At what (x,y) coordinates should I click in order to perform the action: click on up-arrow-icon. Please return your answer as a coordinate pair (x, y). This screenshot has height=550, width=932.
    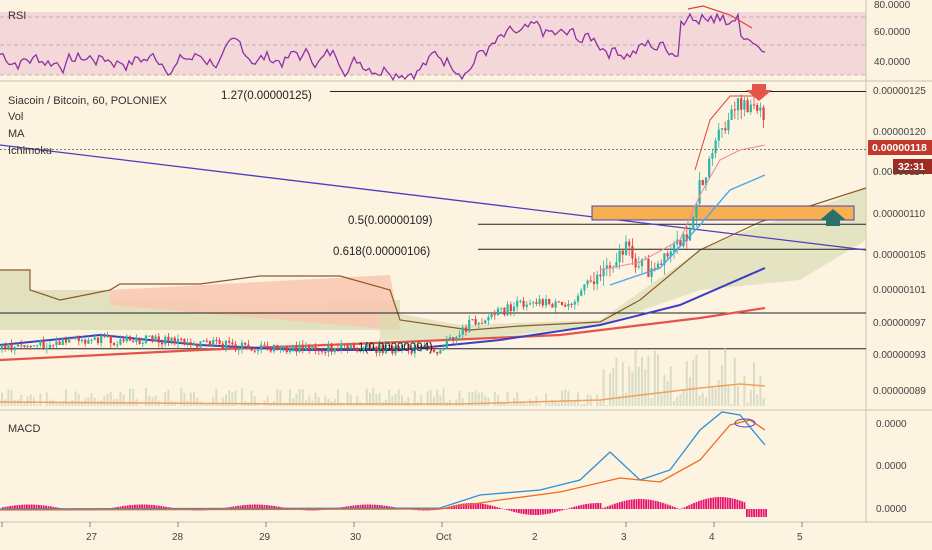
    Looking at the image, I should click on (833, 217).